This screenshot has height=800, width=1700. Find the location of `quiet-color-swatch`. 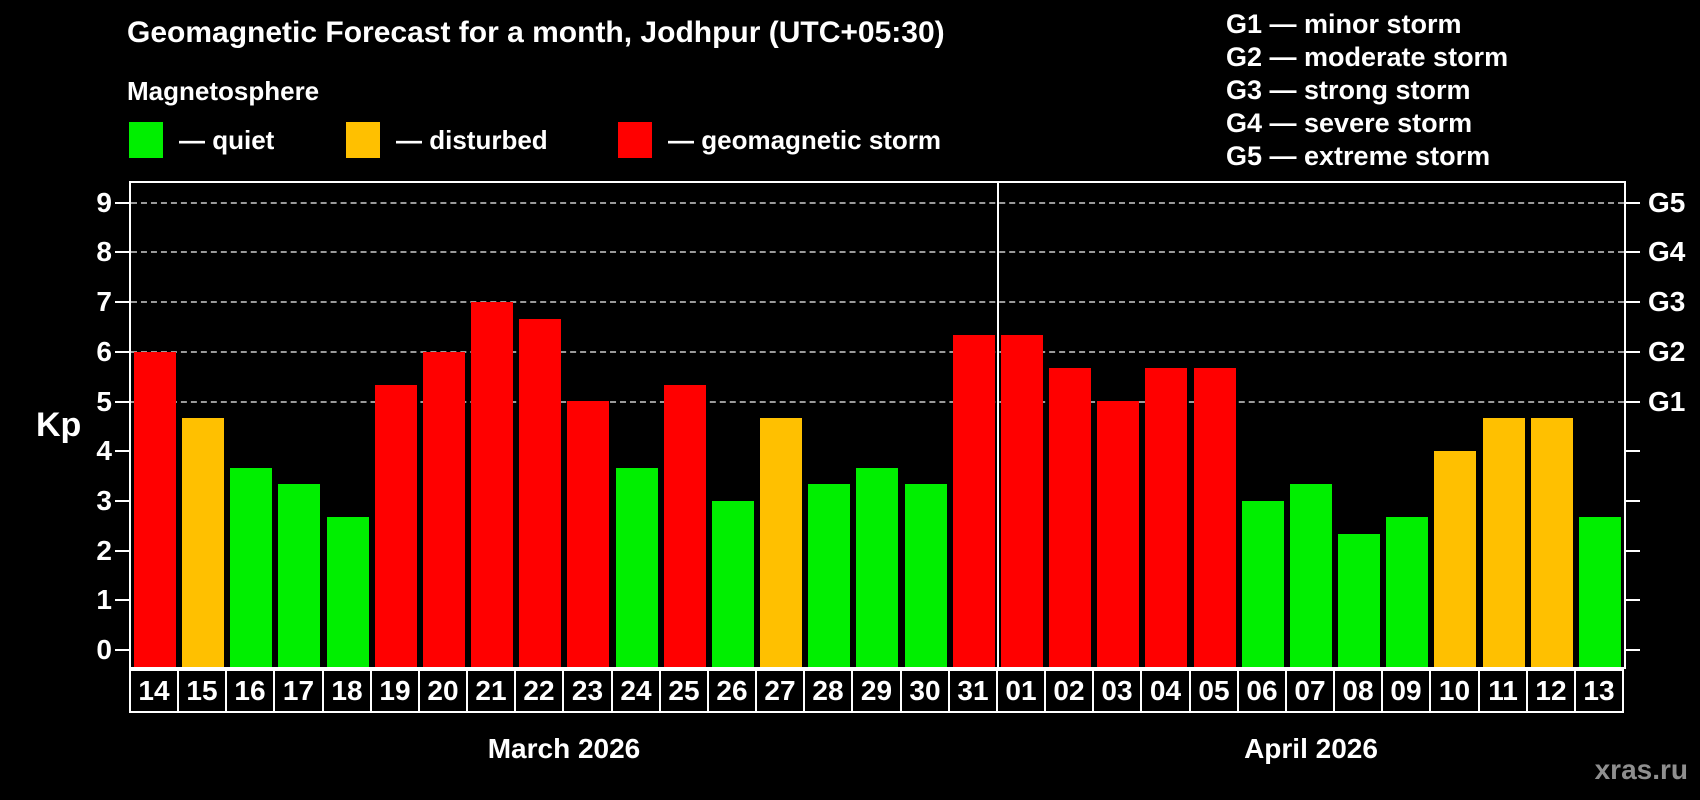

quiet-color-swatch is located at coordinates (146, 140).